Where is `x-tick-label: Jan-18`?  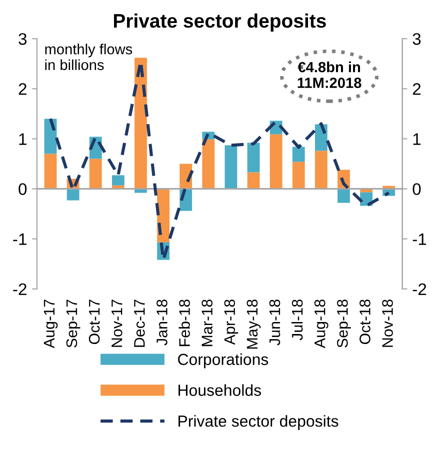
x-tick-label: Jan-18 is located at coordinates (162, 323).